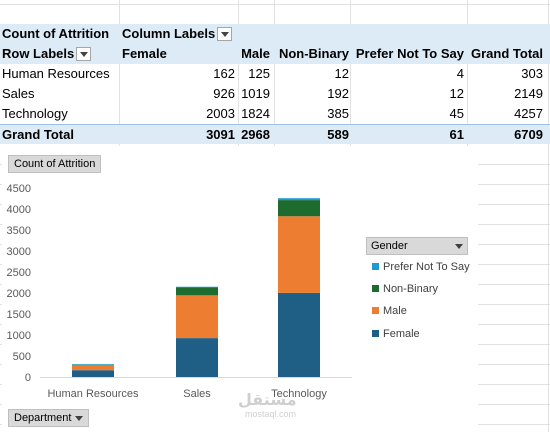  What do you see at coordinates (197, 394) in the screenshot?
I see `x-tick-label: Sales` at bounding box center [197, 394].